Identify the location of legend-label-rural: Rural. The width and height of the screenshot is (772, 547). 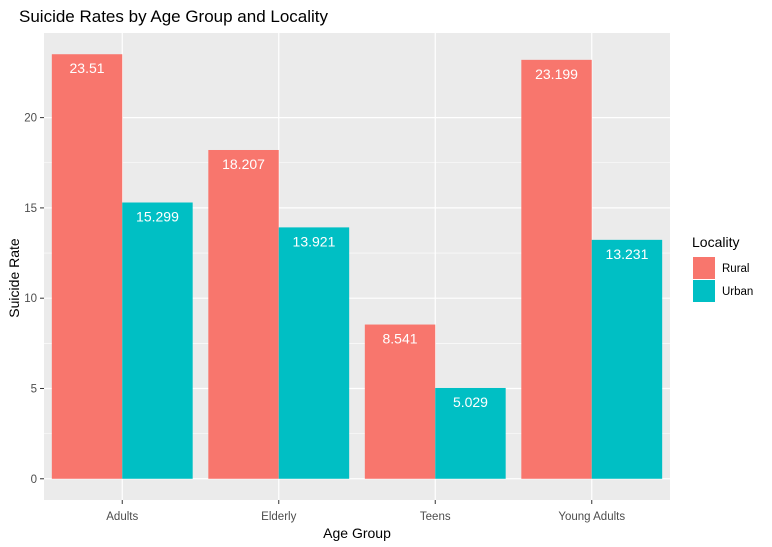
(735, 269).